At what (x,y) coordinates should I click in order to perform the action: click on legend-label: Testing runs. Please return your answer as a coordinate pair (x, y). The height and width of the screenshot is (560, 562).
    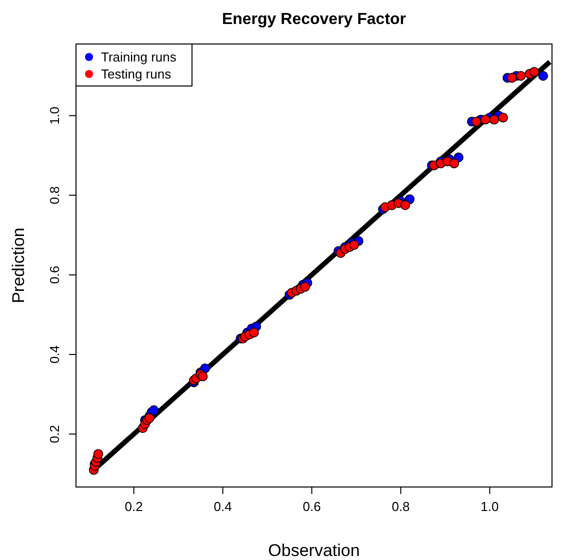
    Looking at the image, I should click on (136, 74).